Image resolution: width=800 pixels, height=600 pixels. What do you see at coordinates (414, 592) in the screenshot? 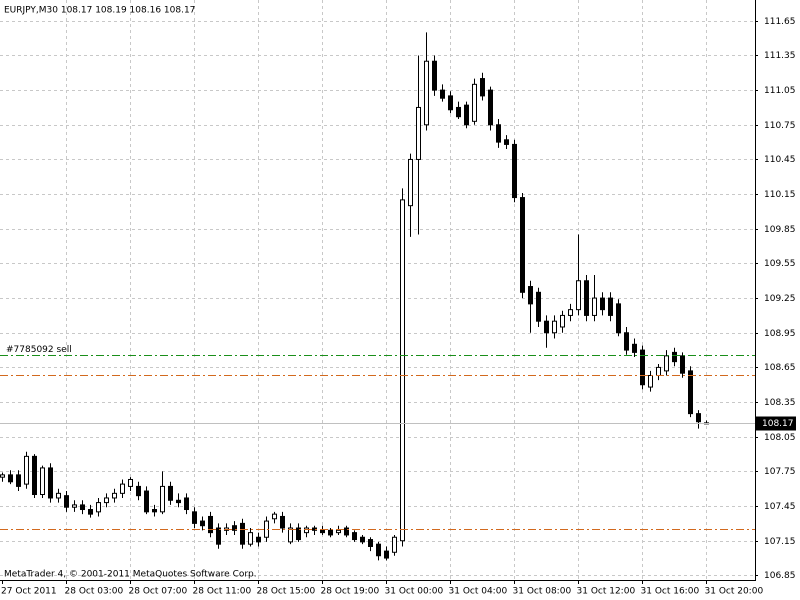
I see `x-tick-label: 31 Oct 00:00` at bounding box center [414, 592].